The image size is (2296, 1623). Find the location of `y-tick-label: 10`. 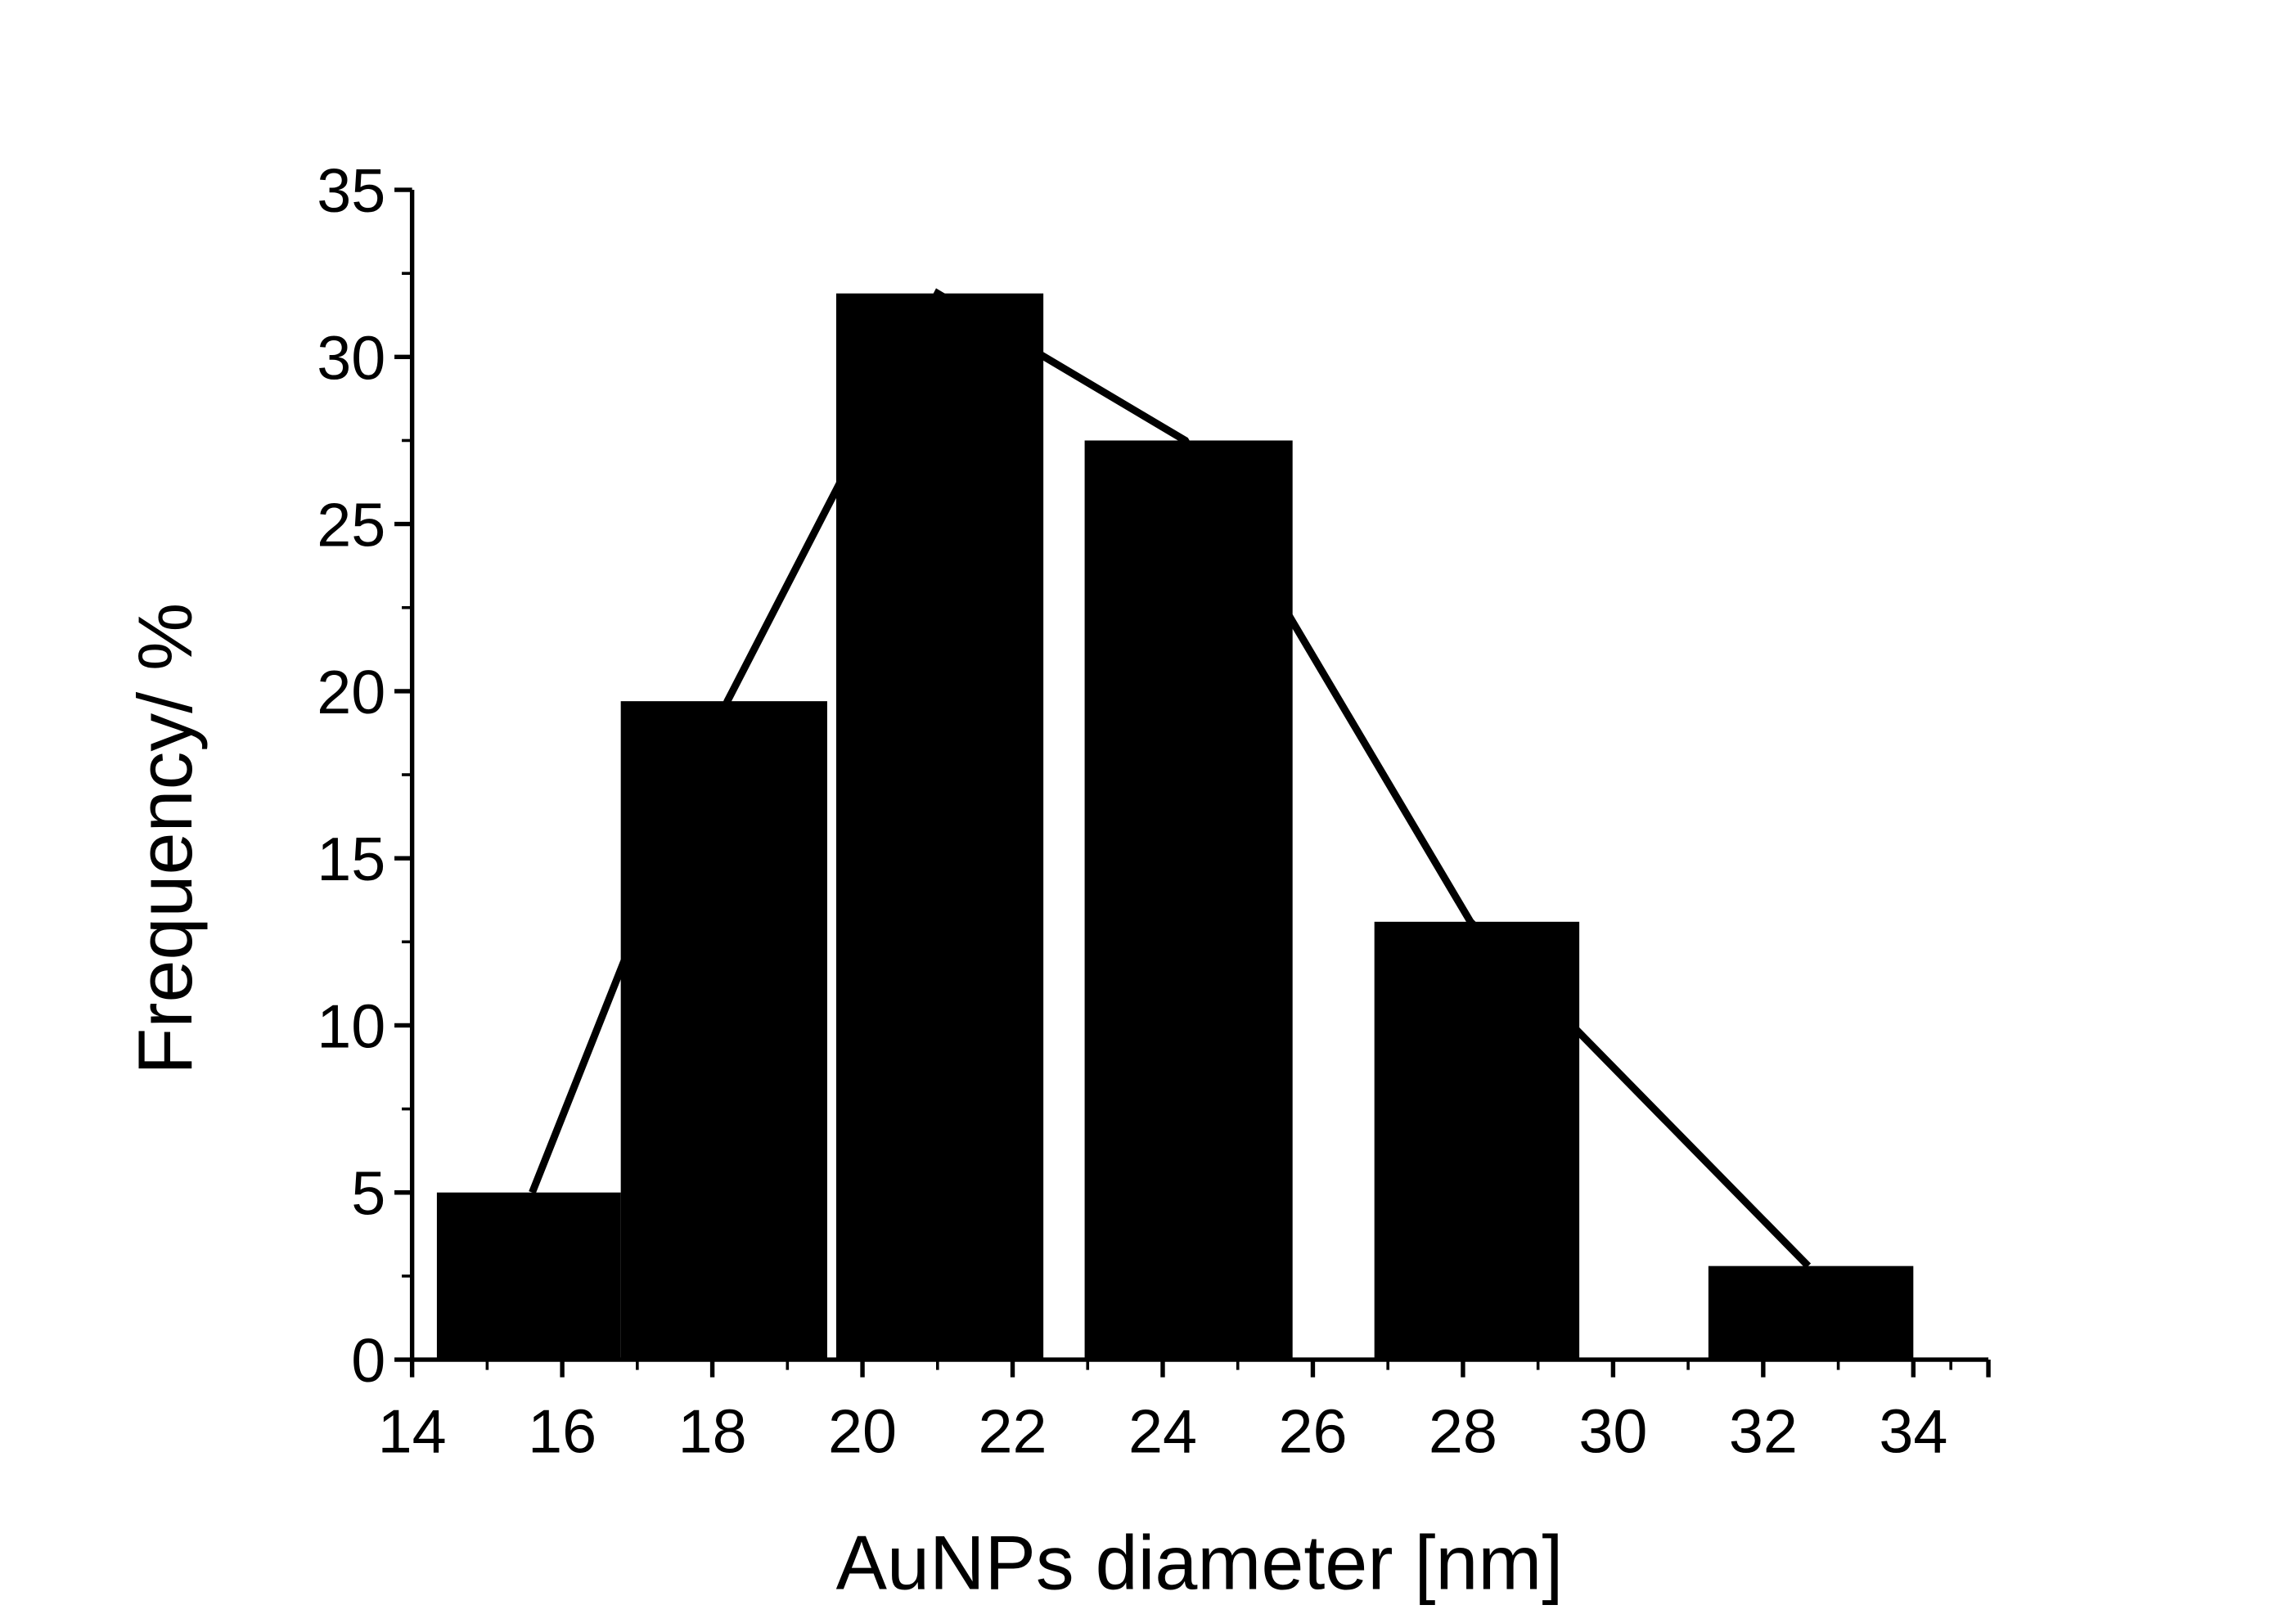

y-tick-label: 10 is located at coordinates (351, 1026).